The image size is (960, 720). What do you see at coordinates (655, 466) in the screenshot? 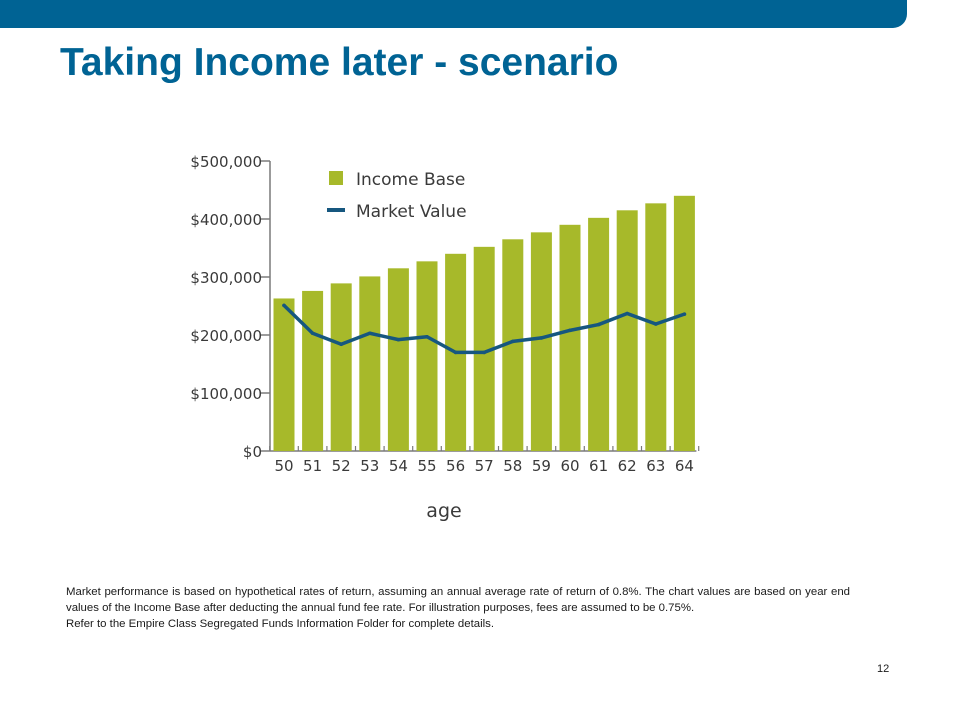
I see `x-tick-label: 63` at bounding box center [655, 466].